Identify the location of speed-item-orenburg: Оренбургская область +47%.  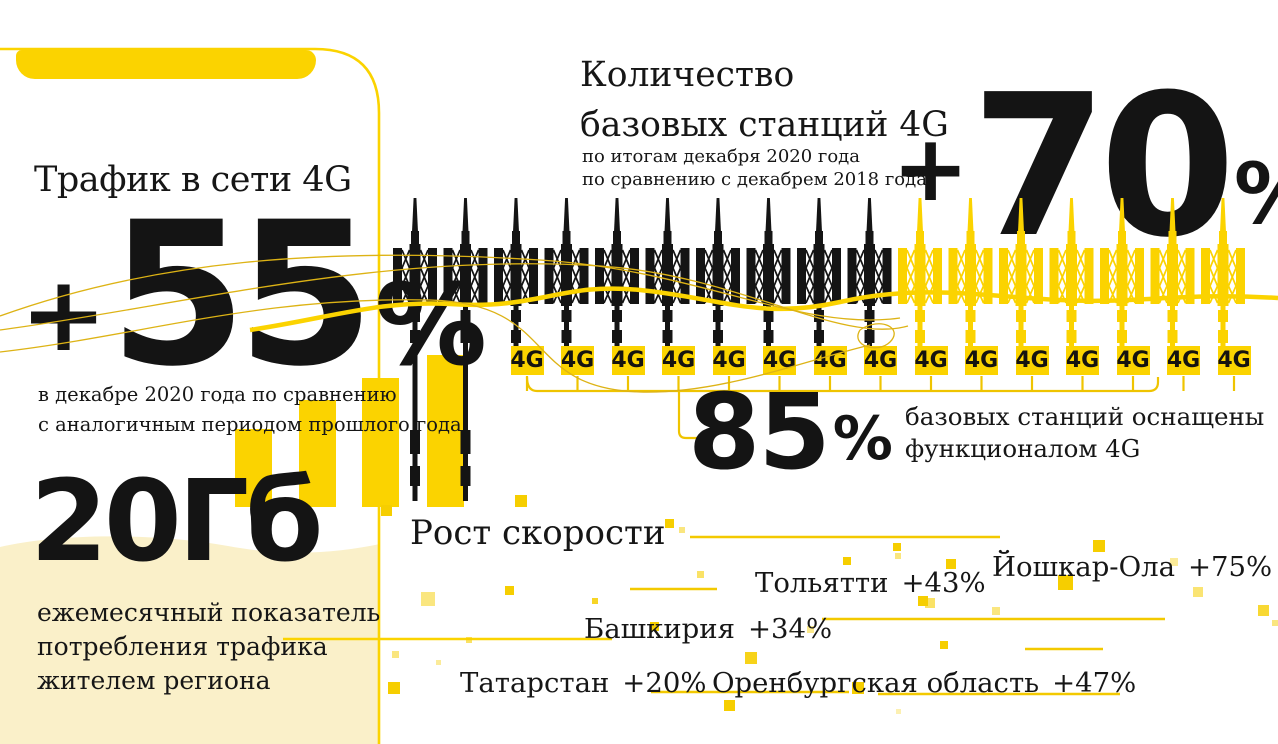
(924, 683).